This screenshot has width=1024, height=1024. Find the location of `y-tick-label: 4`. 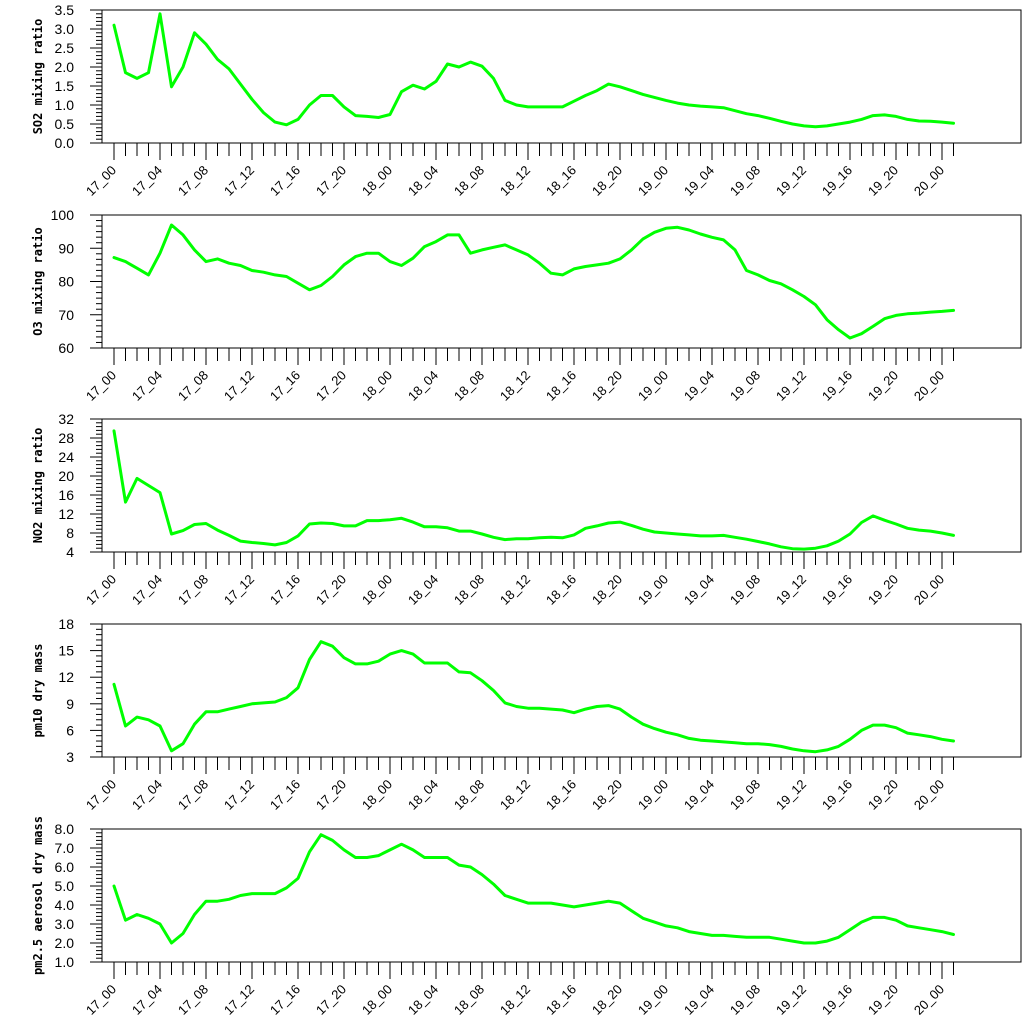

y-tick-label: 4 is located at coordinates (70, 552).